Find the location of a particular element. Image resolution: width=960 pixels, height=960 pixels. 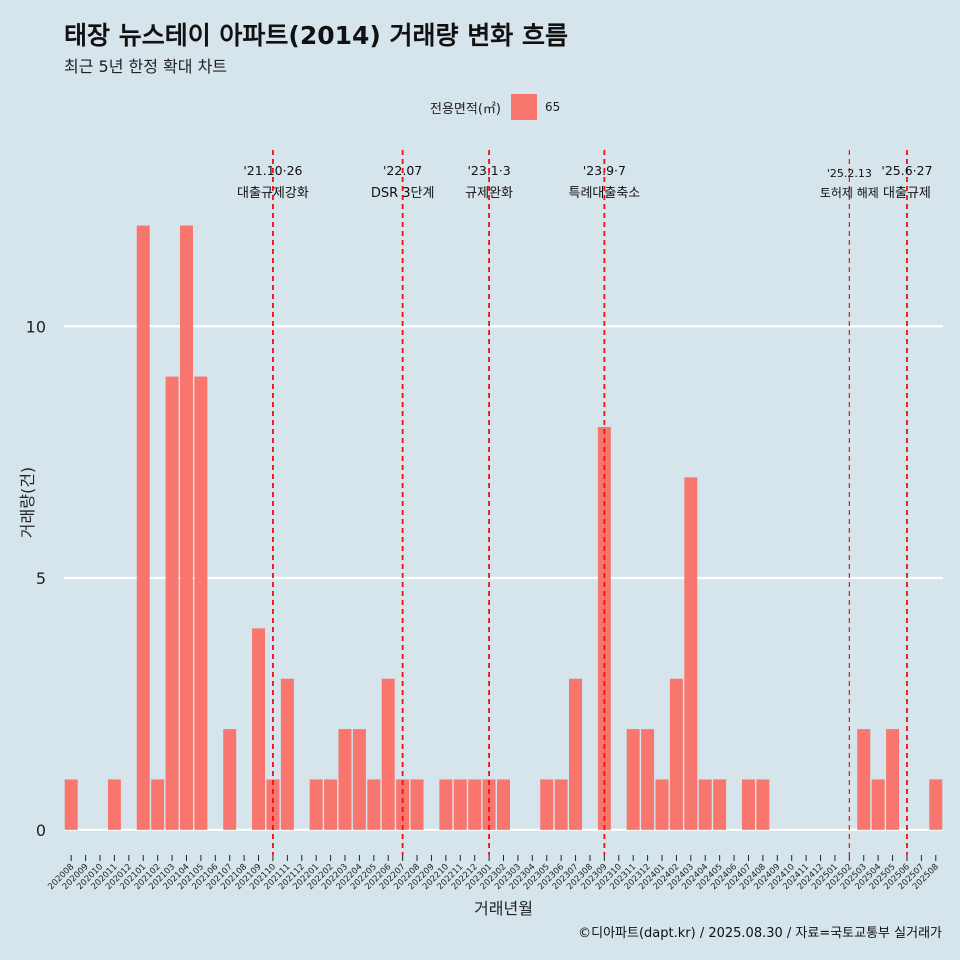

annotation-label: 토허제 해제 is located at coordinates (849, 193).